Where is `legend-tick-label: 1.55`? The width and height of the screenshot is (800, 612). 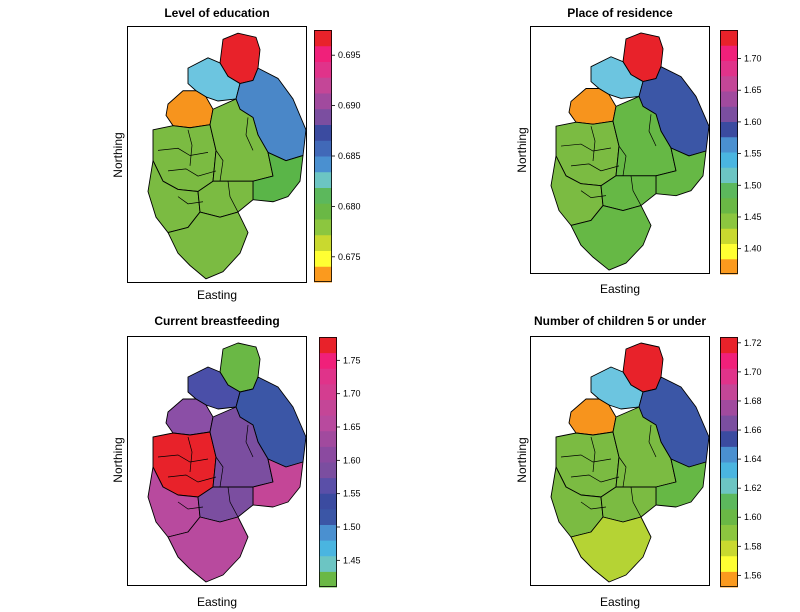 legend-tick-label: 1.55 is located at coordinates (352, 494).